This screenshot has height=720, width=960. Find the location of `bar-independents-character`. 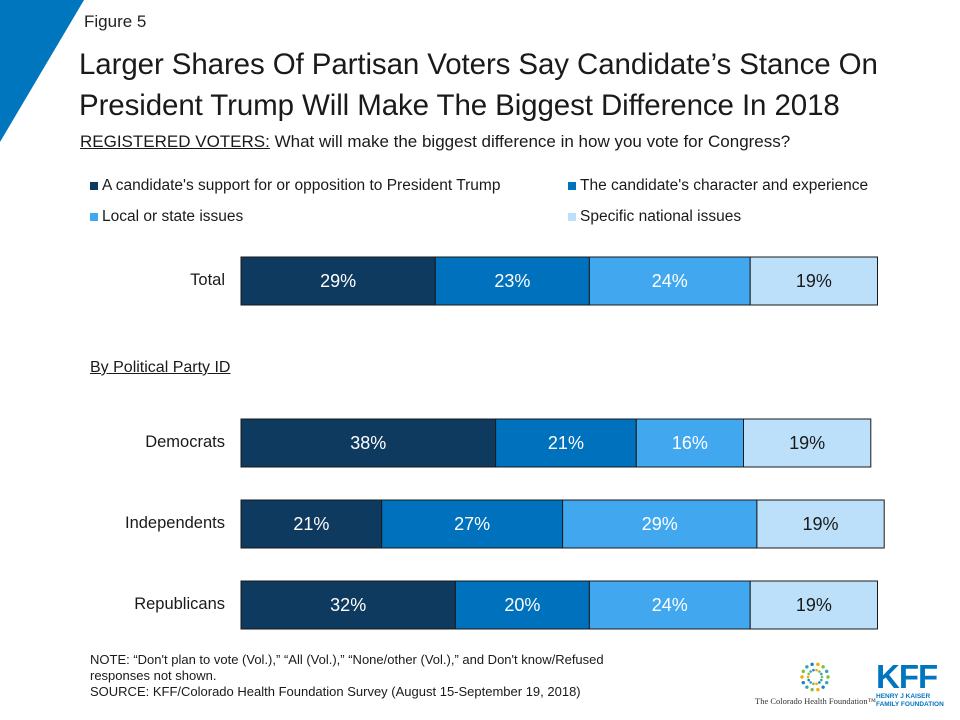

bar-independents-character is located at coordinates (472, 524).